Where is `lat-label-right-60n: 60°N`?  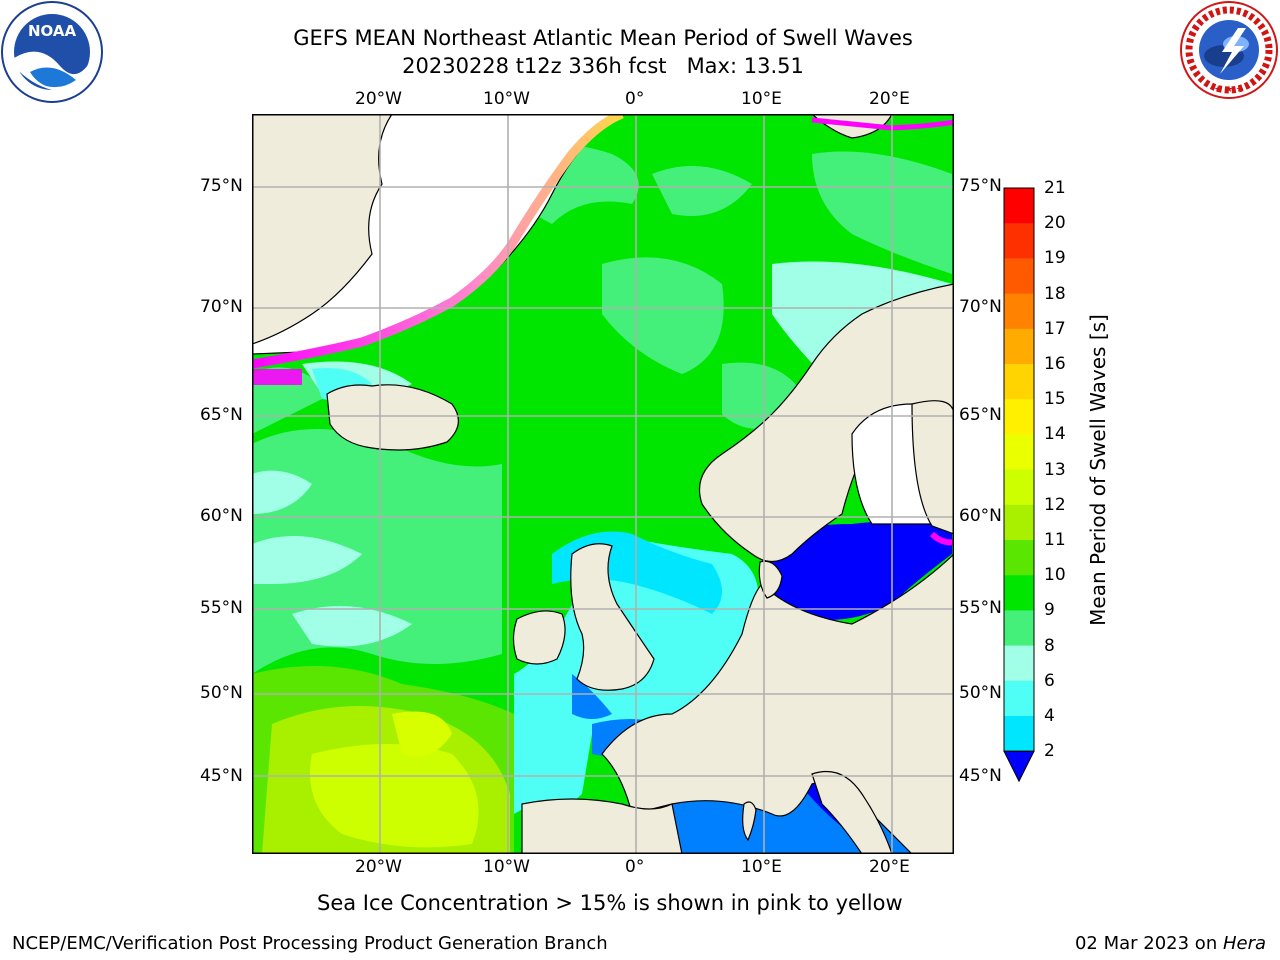 lat-label-right-60n: 60°N is located at coordinates (980, 516).